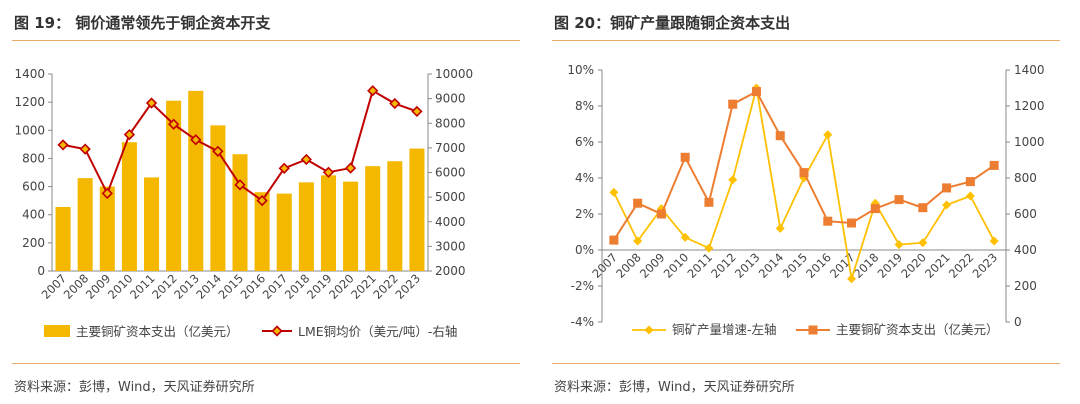  I want to click on x-tick-label: 2008, so click(76, 286).